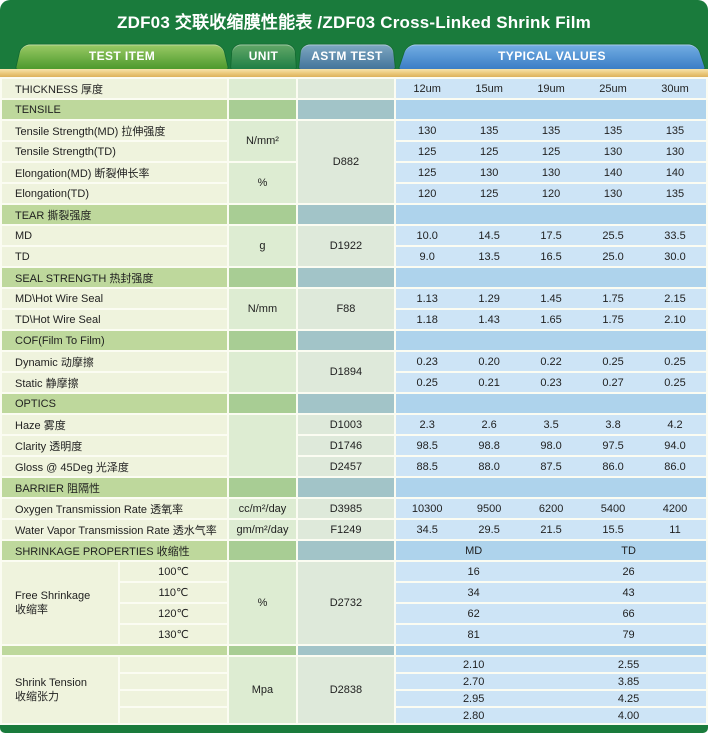 This screenshot has height=733, width=708. Describe the element at coordinates (427, 508) in the screenshot. I see `value: 10300` at that location.